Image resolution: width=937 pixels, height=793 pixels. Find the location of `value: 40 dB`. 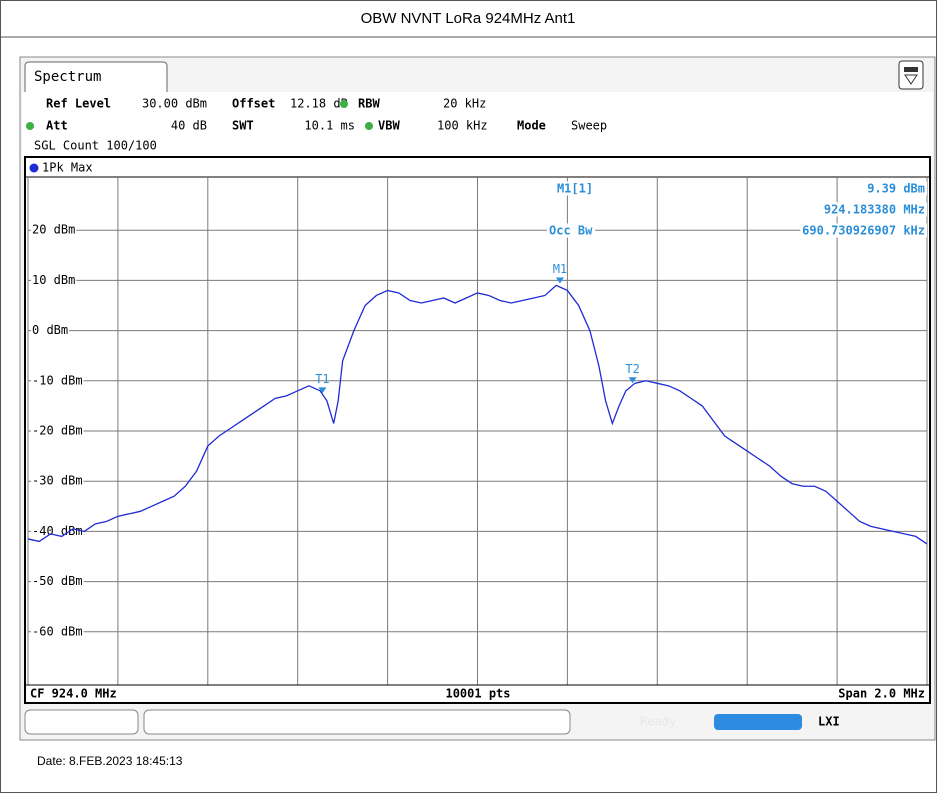

value: 40 dB is located at coordinates (189, 126).